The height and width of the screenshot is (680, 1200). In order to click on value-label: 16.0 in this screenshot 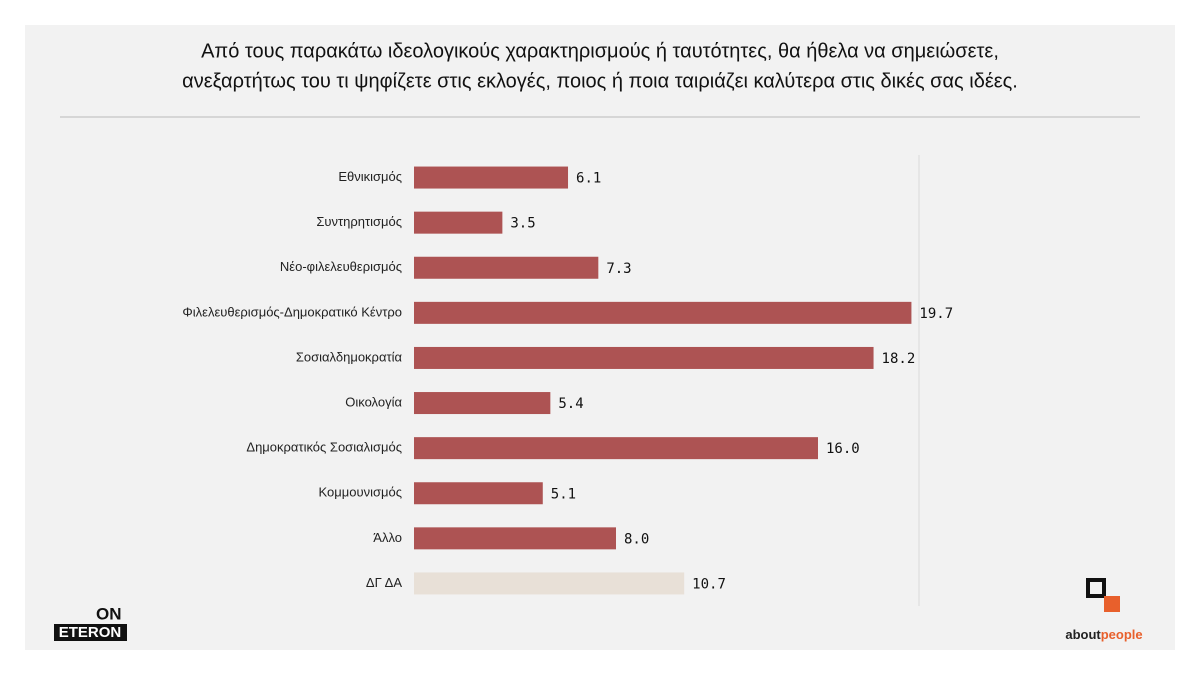, I will do `click(843, 449)`.